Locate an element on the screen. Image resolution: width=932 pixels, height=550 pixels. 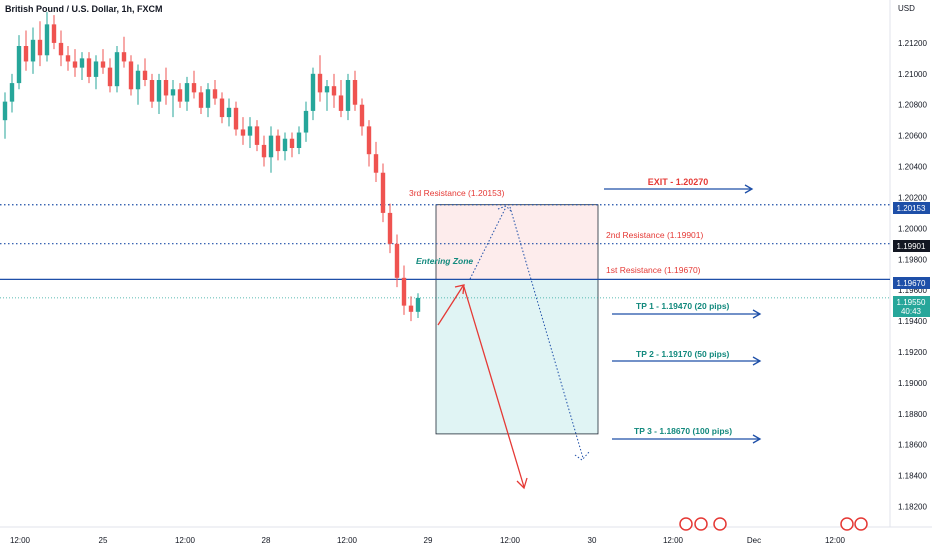
y-tick-label: 1.20400 is located at coordinates (912, 167).